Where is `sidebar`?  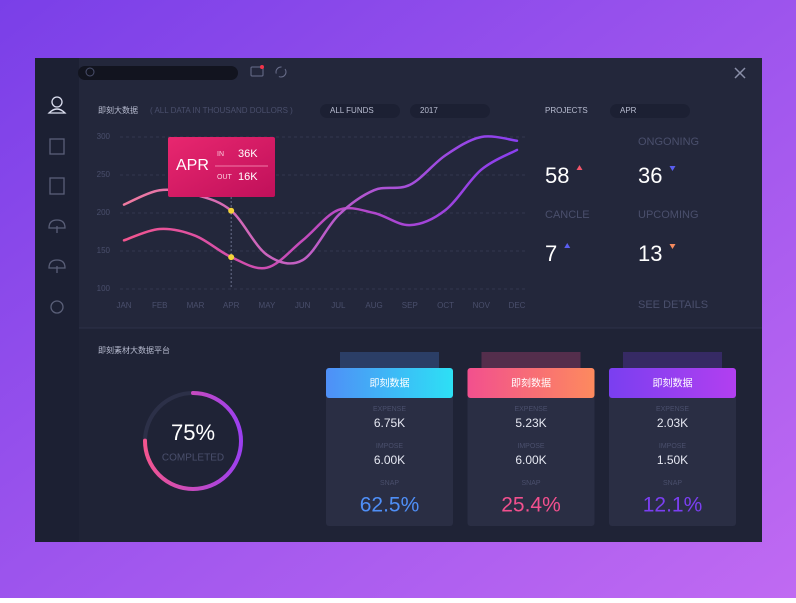 sidebar is located at coordinates (57, 300).